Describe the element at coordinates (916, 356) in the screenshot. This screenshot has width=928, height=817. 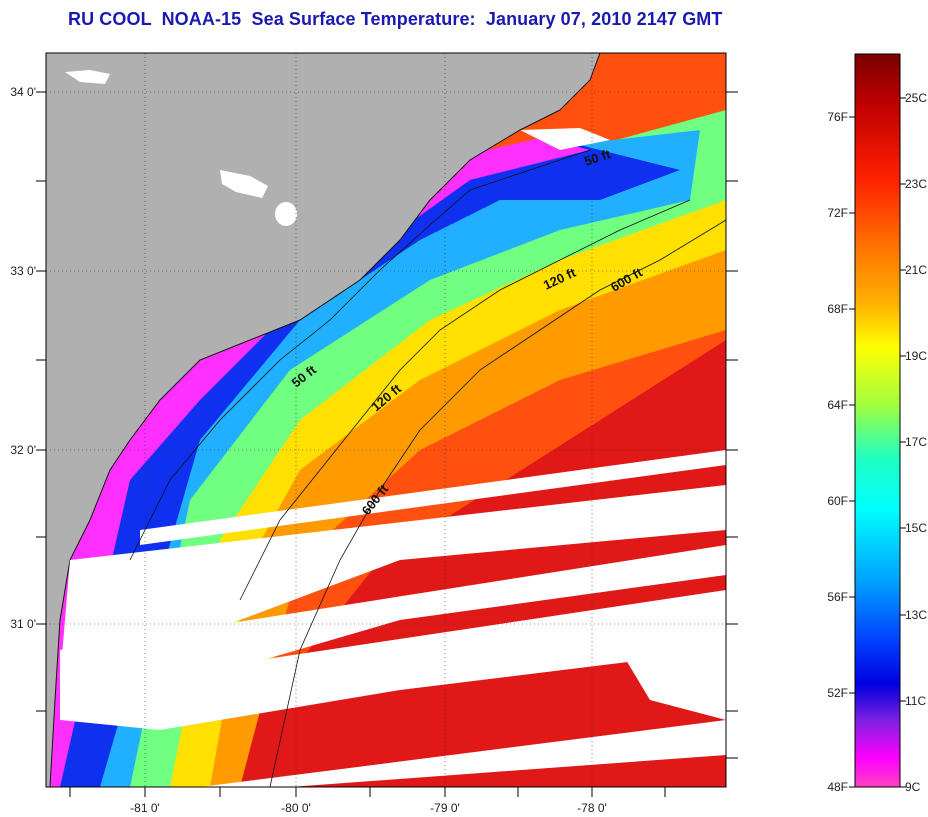
I see `colorbar-c-label: 19C` at that location.